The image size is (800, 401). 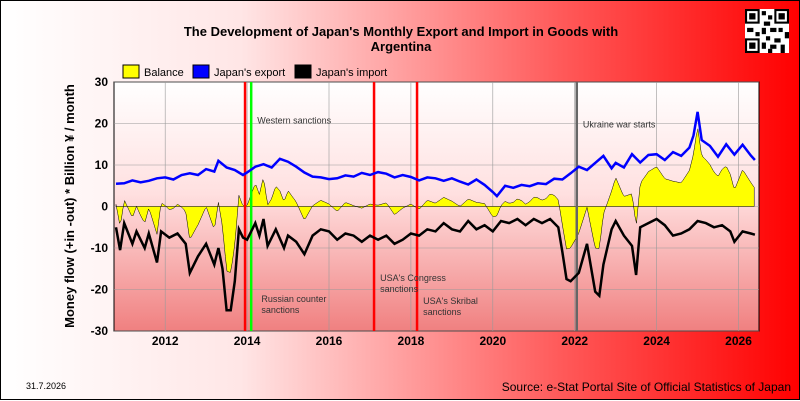 I want to click on x-tick-label: 2020, so click(x=492, y=341).